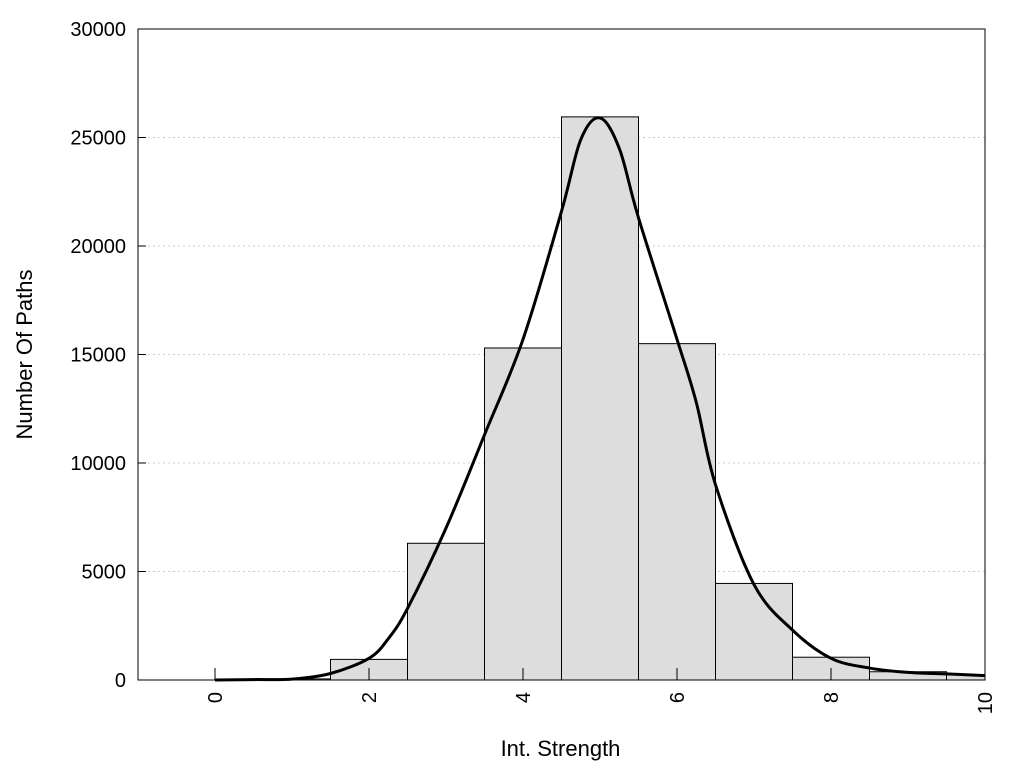  What do you see at coordinates (370, 697) in the screenshot?
I see `x-tick-label: 2` at bounding box center [370, 697].